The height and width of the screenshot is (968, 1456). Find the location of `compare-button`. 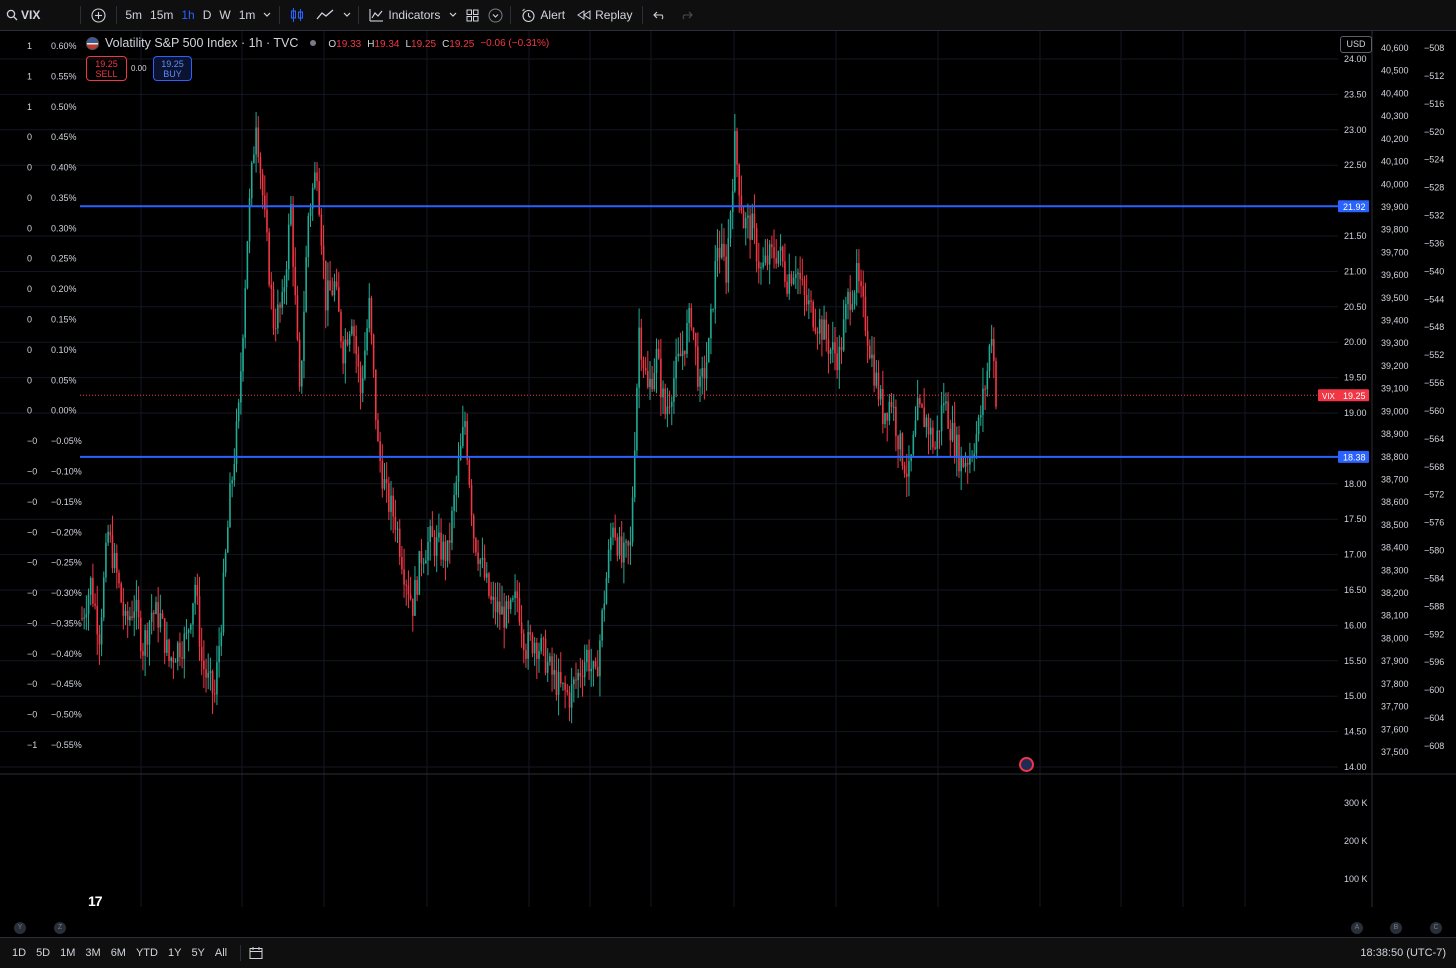

compare-button is located at coordinates (98, 15).